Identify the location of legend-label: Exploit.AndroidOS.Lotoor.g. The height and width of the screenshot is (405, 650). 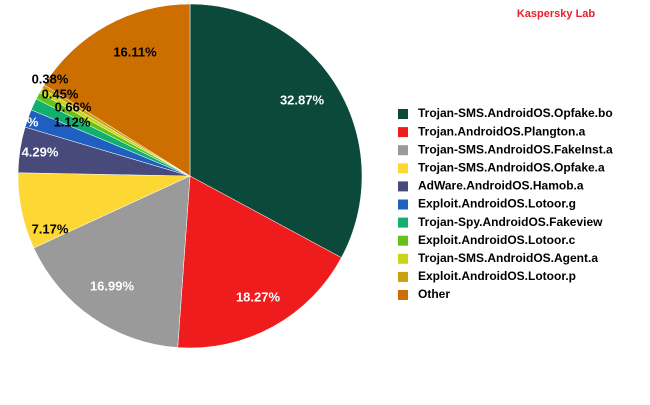
(497, 204).